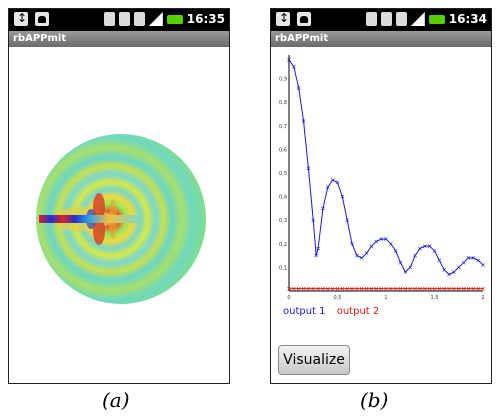 This screenshot has width=499, height=416. Describe the element at coordinates (283, 127) in the screenshot. I see `y-tick-label: 0,7` at that location.